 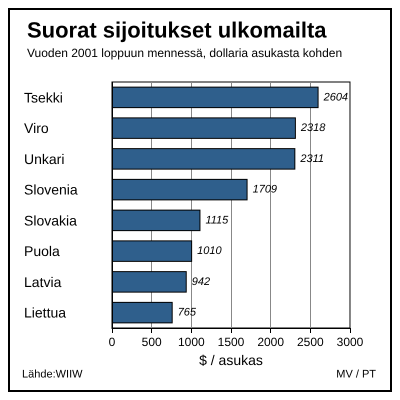 I want to click on text: Lähde:WIIW, so click(x=53, y=374).